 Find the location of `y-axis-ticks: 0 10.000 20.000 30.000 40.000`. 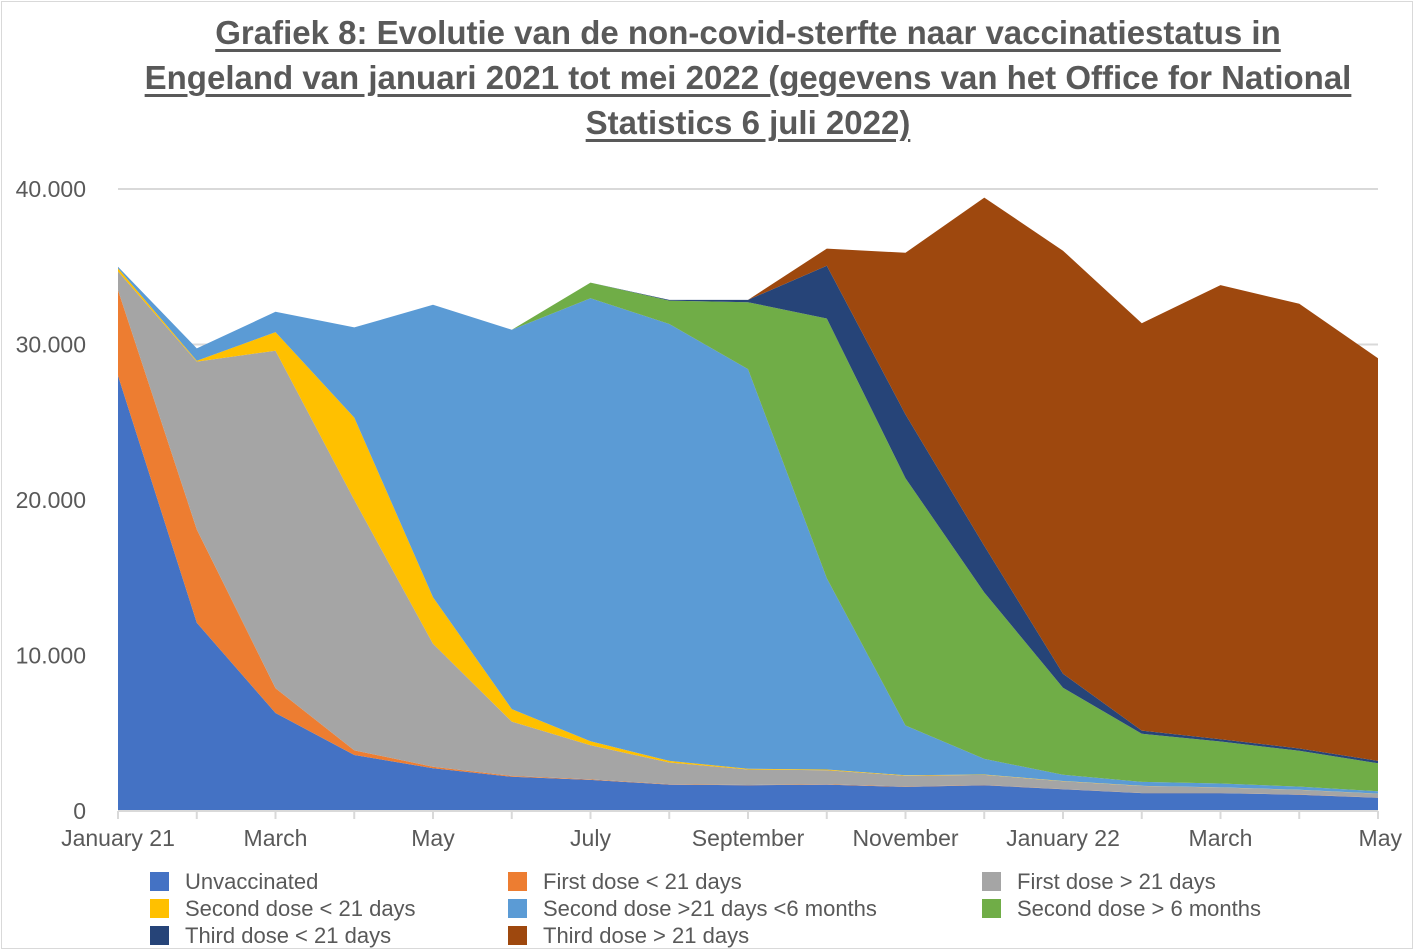

y-axis-ticks: 0 10.000 20.000 30.000 40.000 is located at coordinates (51, 500).